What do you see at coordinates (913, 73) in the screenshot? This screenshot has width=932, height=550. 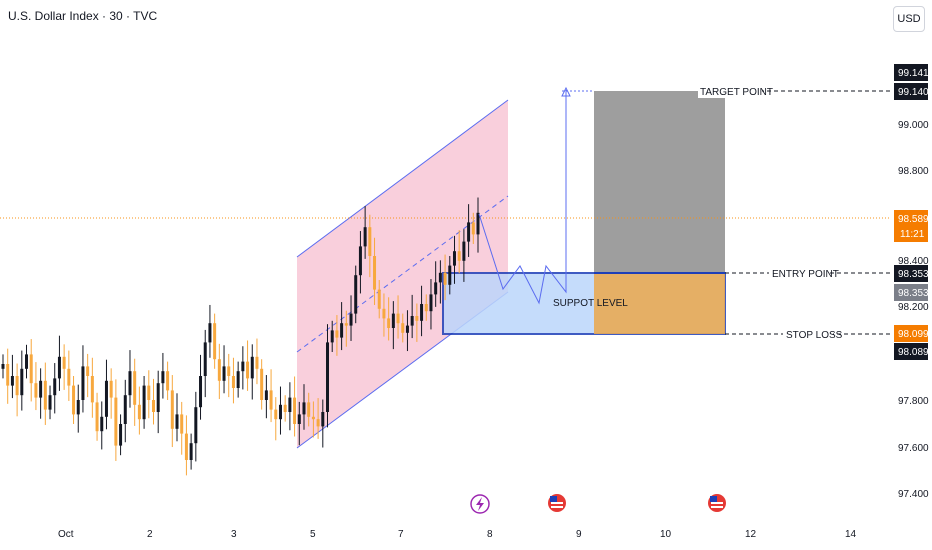 I see `price-tag-target-high: 99.141` at bounding box center [913, 73].